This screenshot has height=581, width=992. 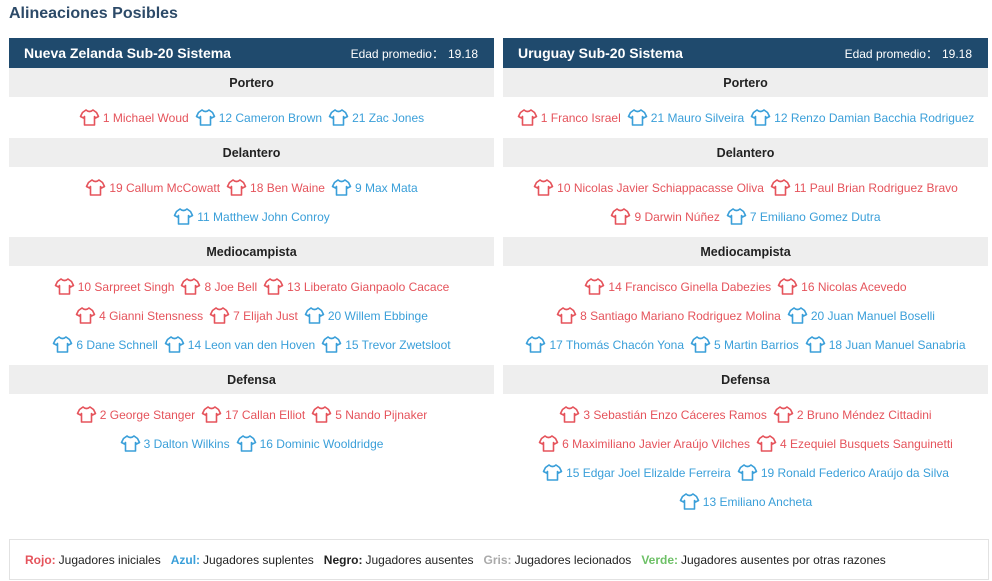 I want to click on player-link: 8 Joe Bell, so click(x=218, y=286).